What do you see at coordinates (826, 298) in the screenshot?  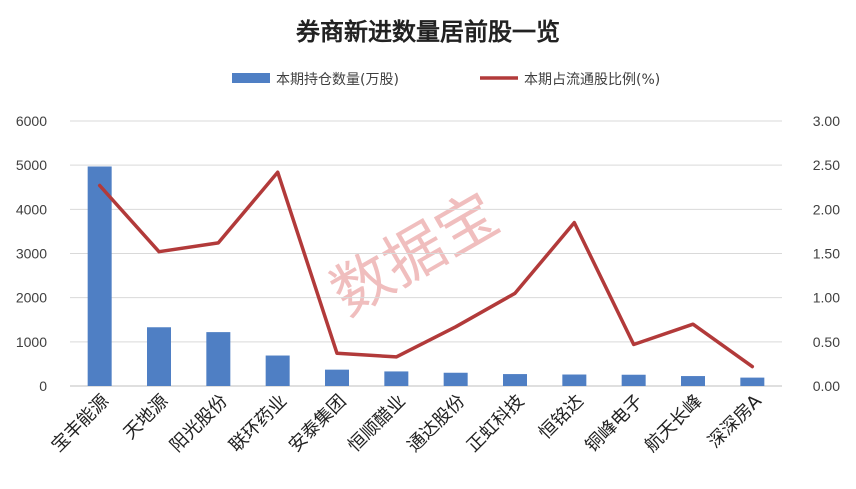 I see `right-tick-label: 1.00` at bounding box center [826, 298].